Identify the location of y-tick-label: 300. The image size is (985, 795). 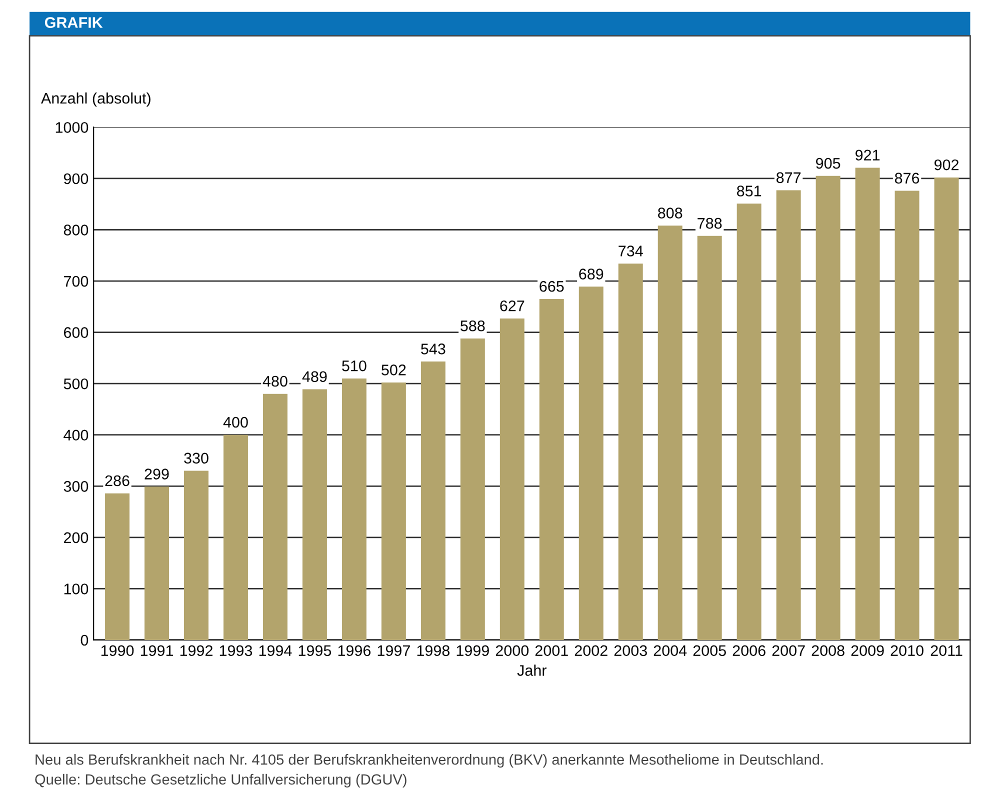
(76, 486).